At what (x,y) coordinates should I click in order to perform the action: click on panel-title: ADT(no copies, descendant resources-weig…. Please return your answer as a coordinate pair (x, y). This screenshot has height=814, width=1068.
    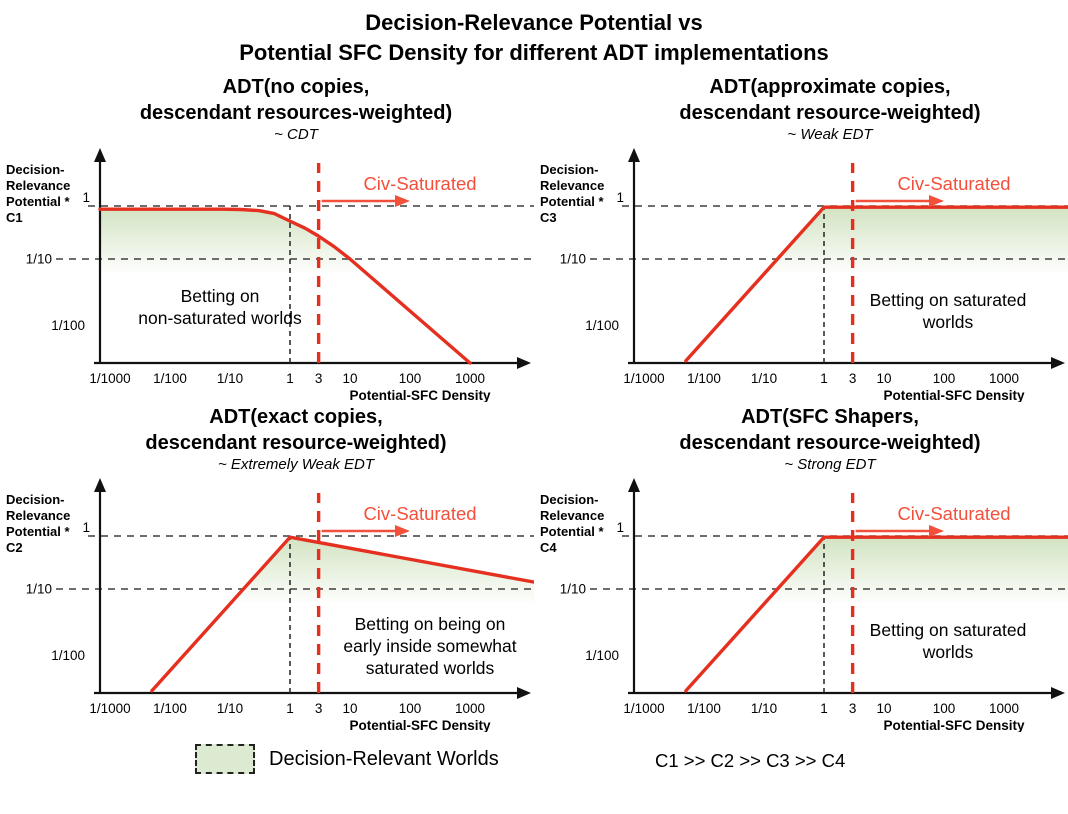
    Looking at the image, I should click on (267, 99).